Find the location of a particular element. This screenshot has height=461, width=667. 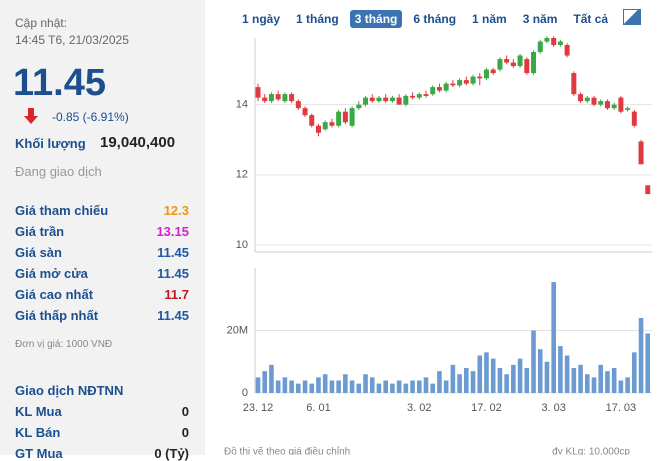

foreign-label: KL Bán is located at coordinates (38, 432).